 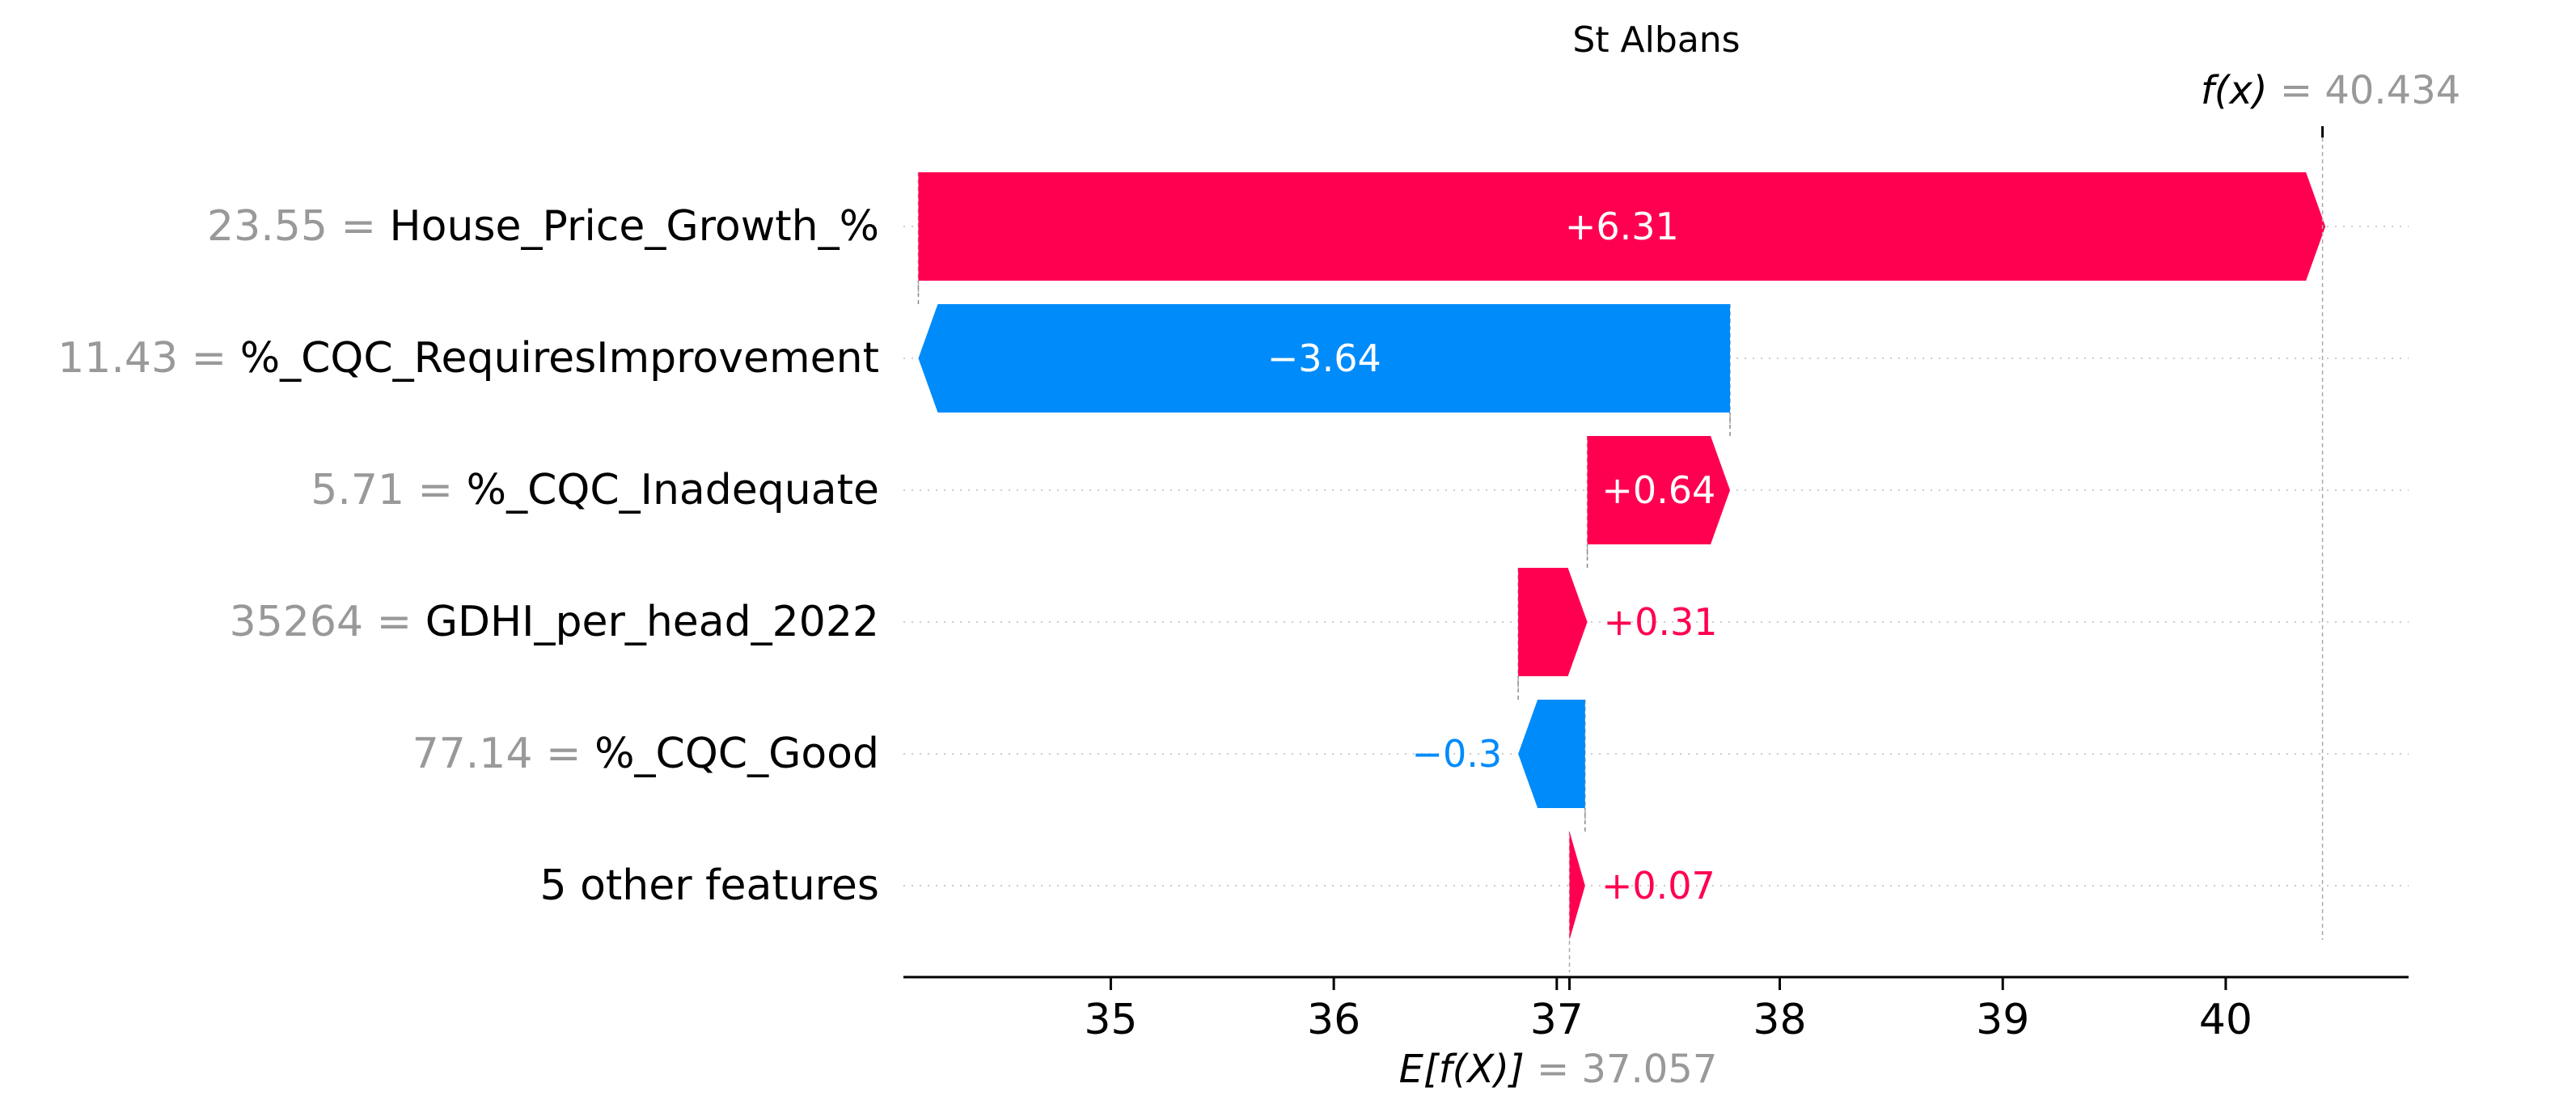 I want to click on contribution-labels: +6.31 −3.64 +0.64 +0.31 −0.3 +0.07, so click(x=1493, y=556).